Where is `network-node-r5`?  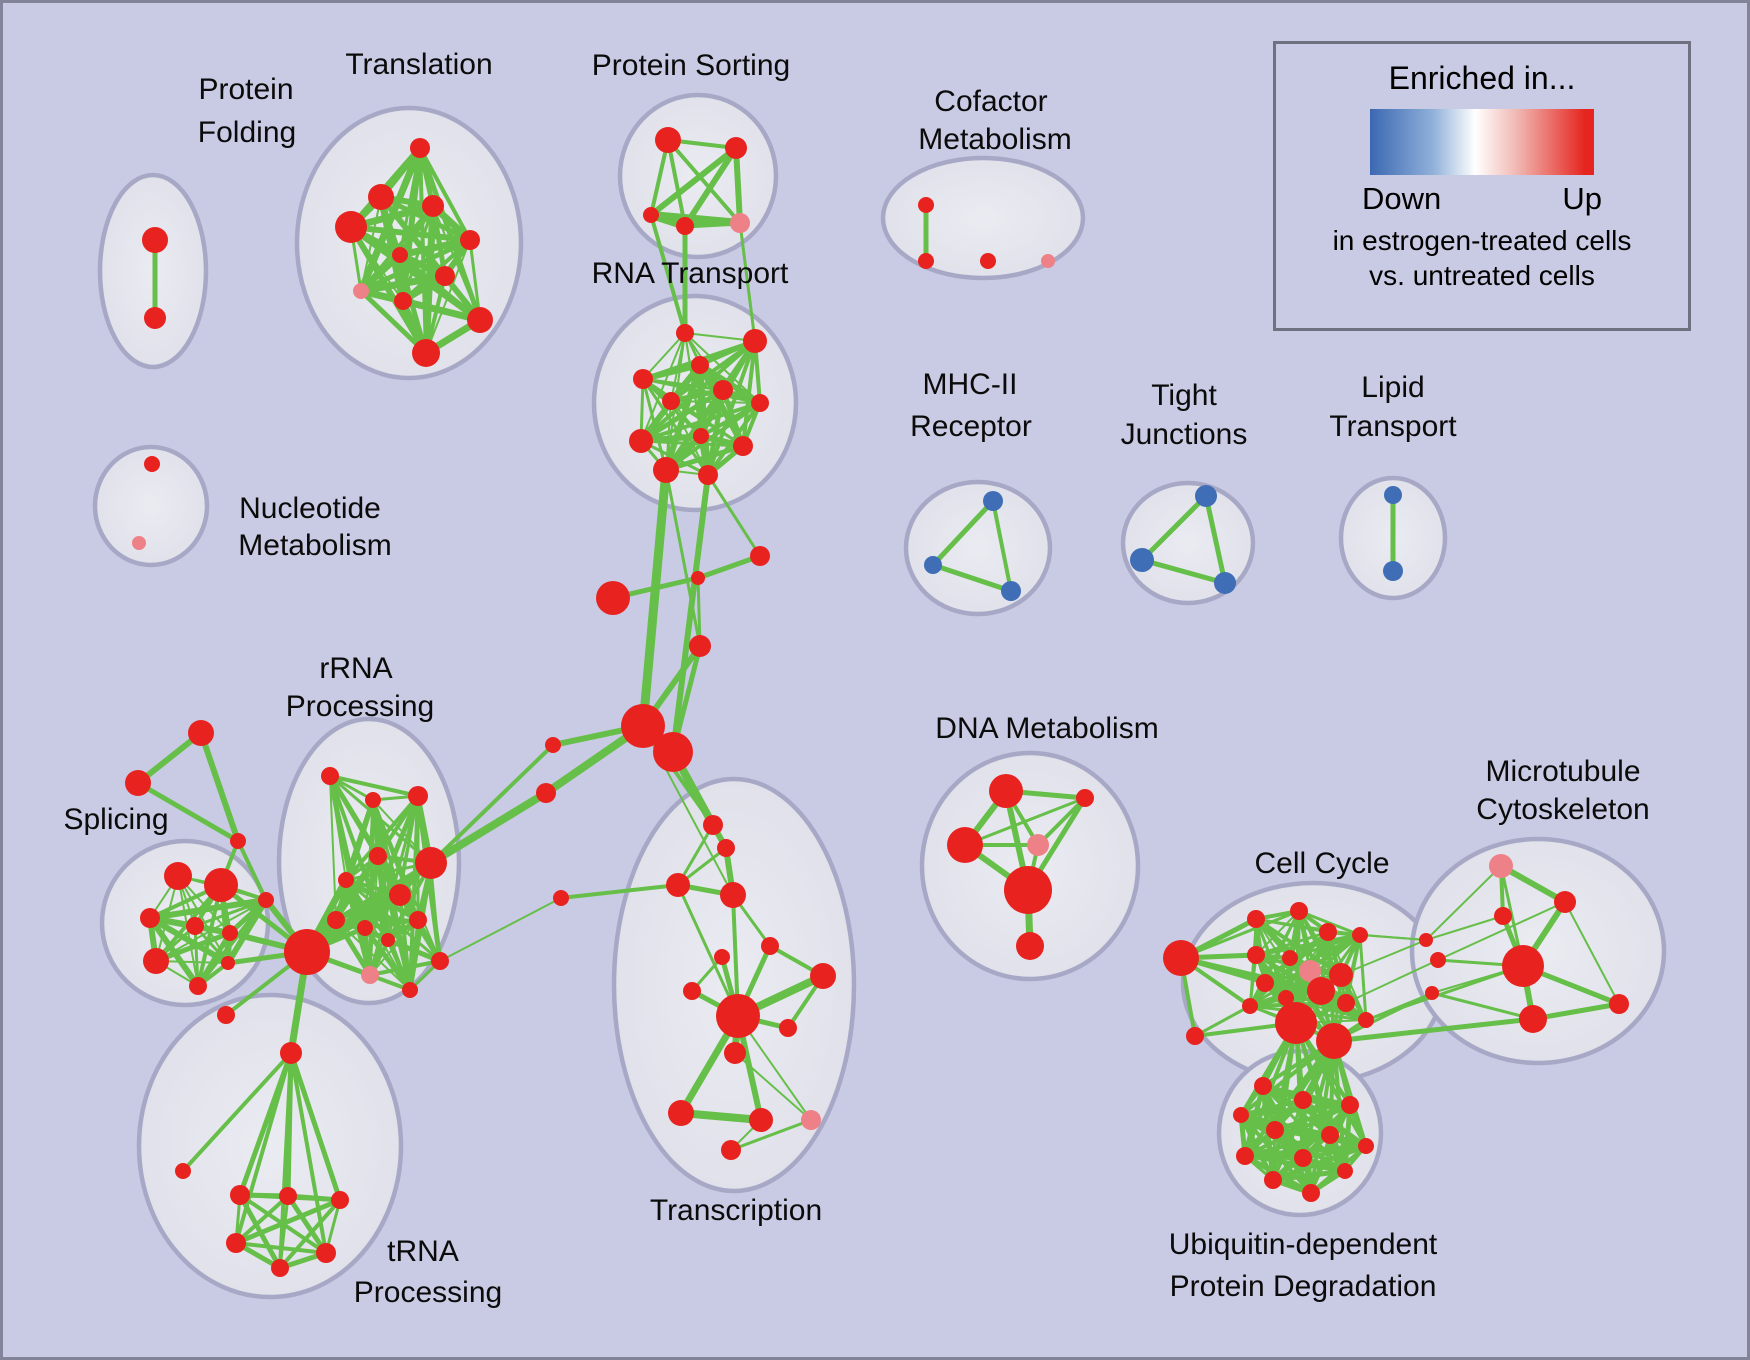
network-node-r5 is located at coordinates (346, 880).